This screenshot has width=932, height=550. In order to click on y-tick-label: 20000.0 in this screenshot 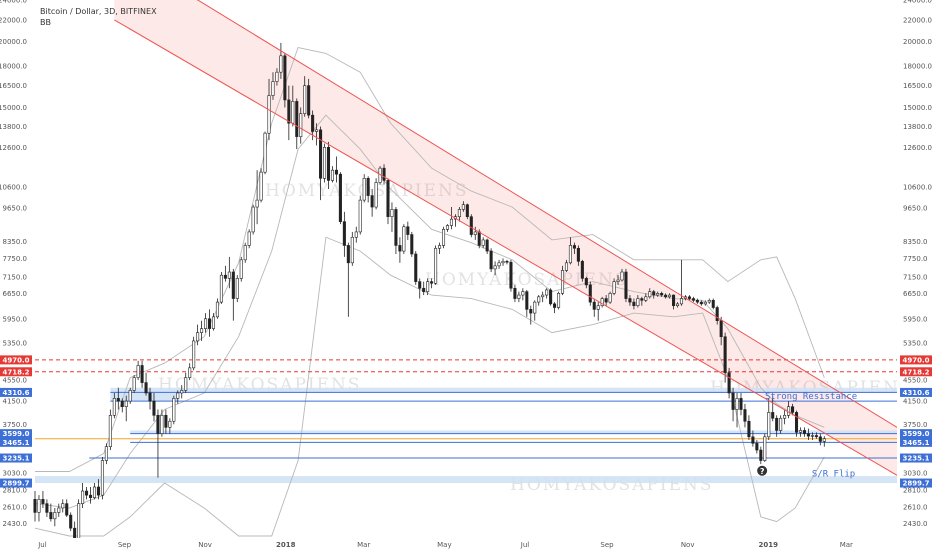, I will do `click(917, 42)`.